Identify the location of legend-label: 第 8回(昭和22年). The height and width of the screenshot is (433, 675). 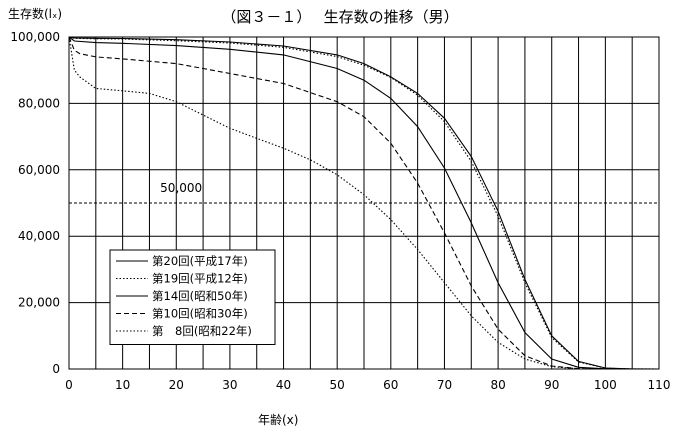
(202, 331).